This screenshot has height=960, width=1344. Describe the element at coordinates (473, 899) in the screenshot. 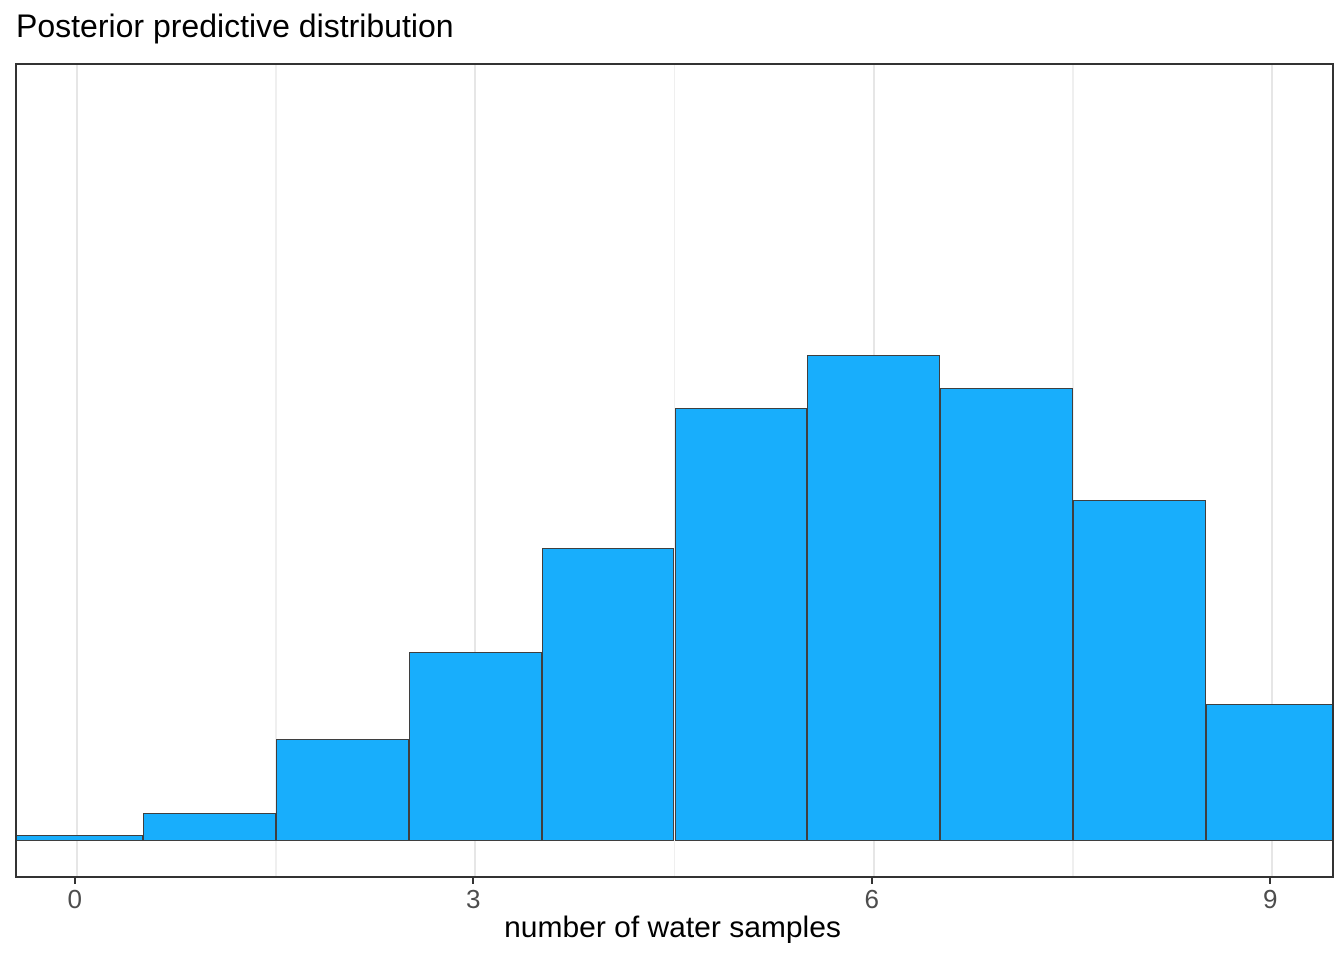

I see `x-tick-label-3: 3` at that location.